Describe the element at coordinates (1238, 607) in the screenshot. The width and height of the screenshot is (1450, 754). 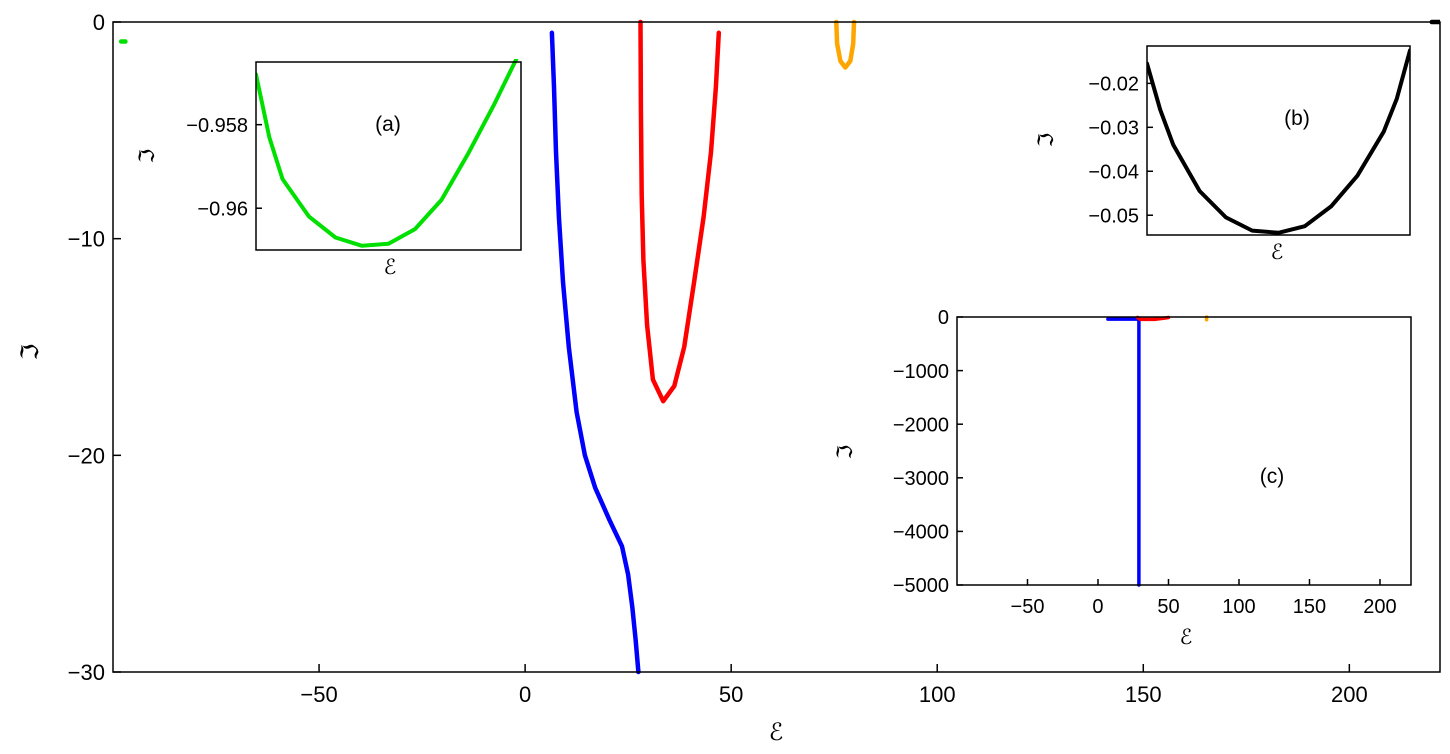
I see `inset-c-x-tick-label: 100` at that location.